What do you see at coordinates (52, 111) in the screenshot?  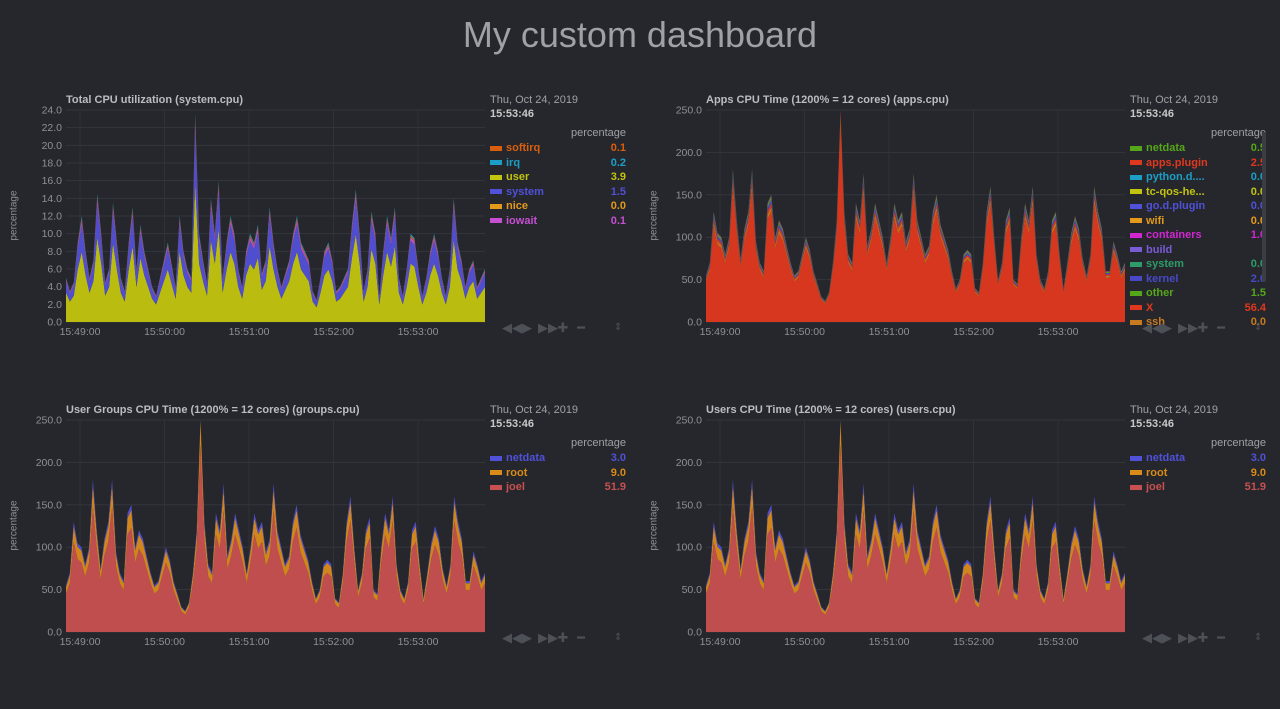 I see `y-tick-label: 24.0` at bounding box center [52, 111].